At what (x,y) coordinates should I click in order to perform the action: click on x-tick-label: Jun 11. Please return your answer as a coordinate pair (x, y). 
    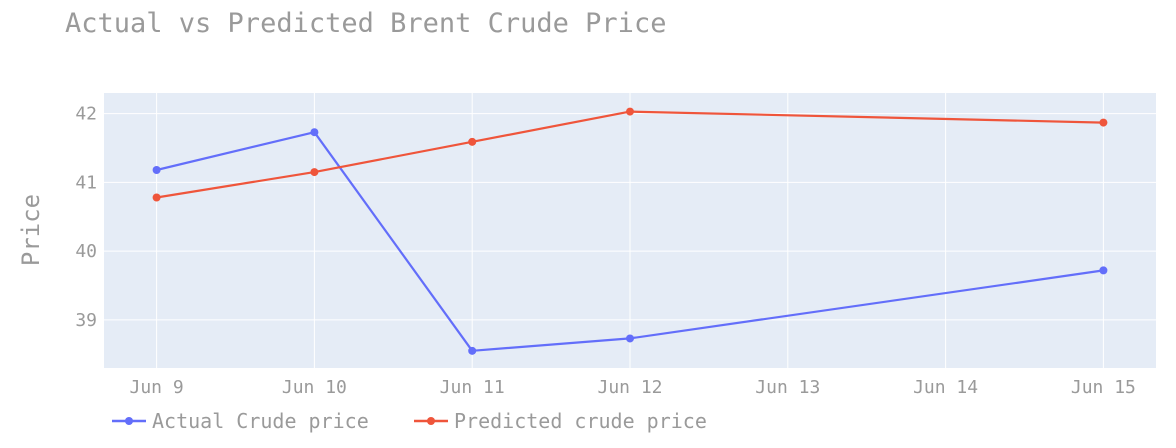
    Looking at the image, I should click on (472, 387).